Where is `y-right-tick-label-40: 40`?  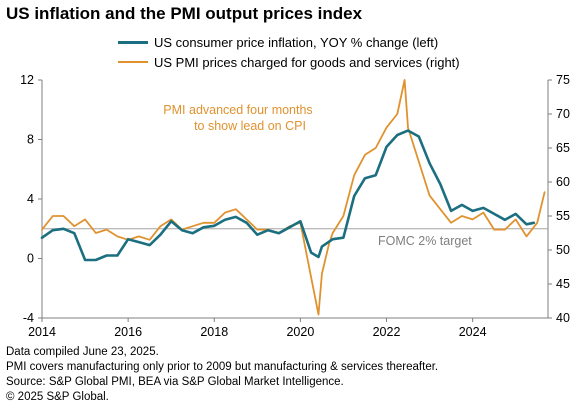
y-right-tick-label-40: 40 is located at coordinates (563, 318).